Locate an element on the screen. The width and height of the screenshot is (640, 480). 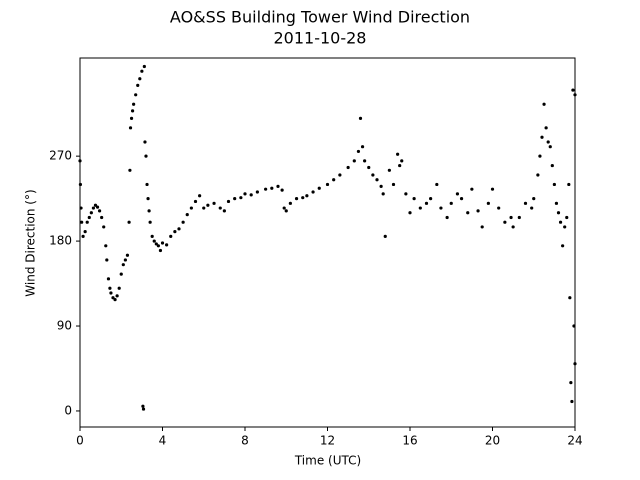
x-tick-label: 0 is located at coordinates (80, 441).